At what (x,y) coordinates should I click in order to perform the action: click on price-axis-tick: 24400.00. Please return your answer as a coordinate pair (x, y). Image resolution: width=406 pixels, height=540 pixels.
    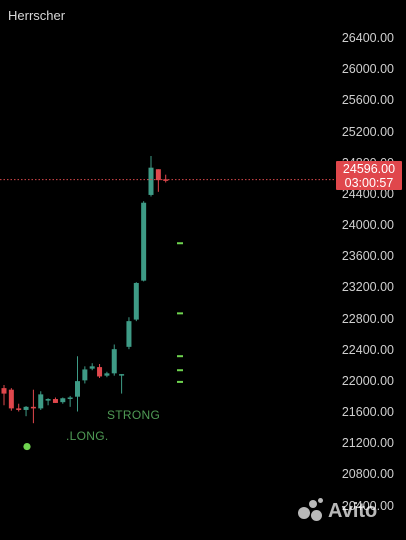
    Looking at the image, I should click on (367, 193).